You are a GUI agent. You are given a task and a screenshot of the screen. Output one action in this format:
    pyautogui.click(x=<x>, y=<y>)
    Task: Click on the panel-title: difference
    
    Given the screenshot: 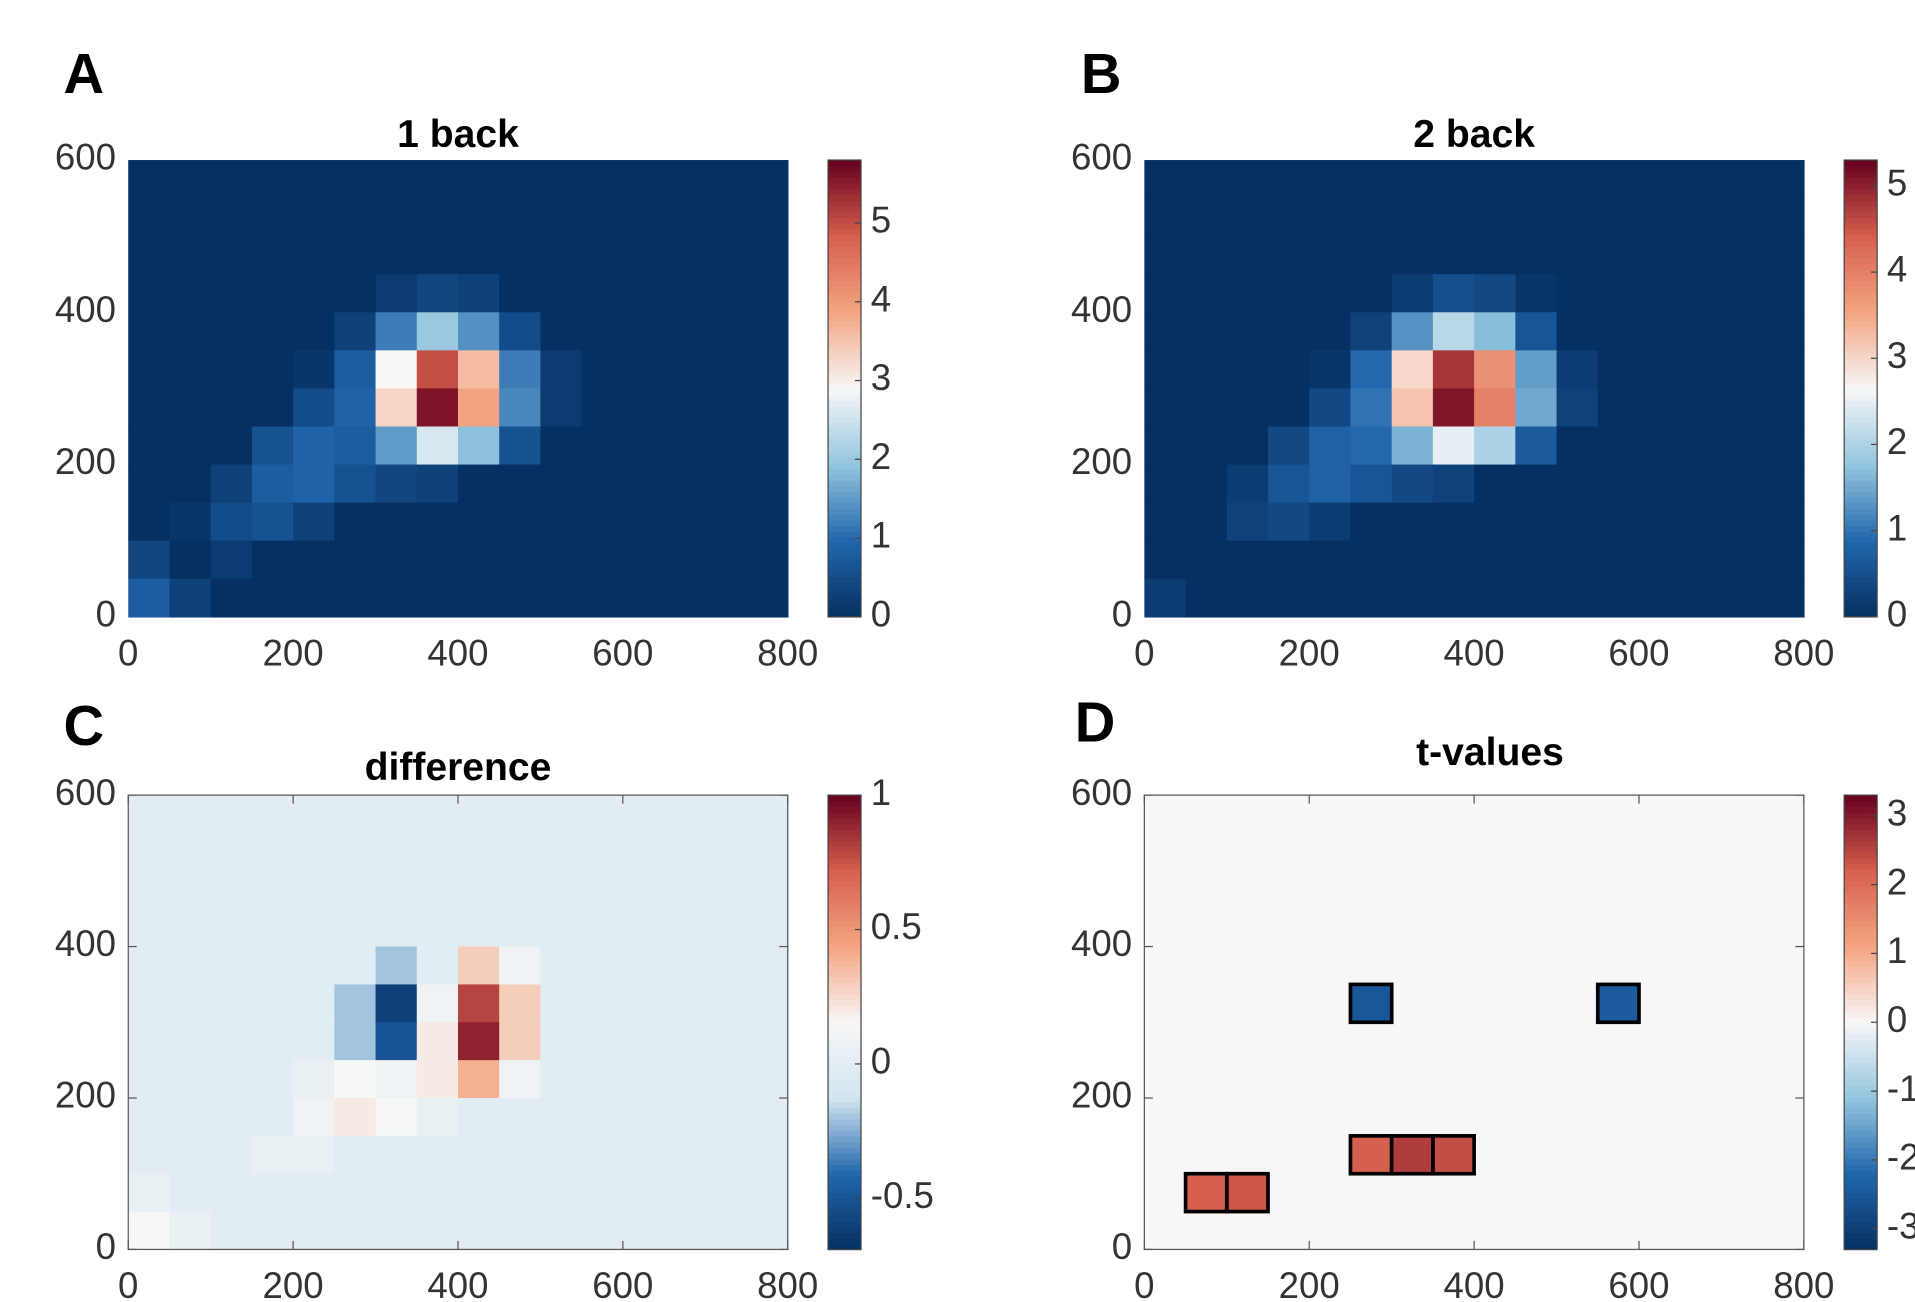 What is the action you would take?
    pyautogui.click(x=458, y=767)
    